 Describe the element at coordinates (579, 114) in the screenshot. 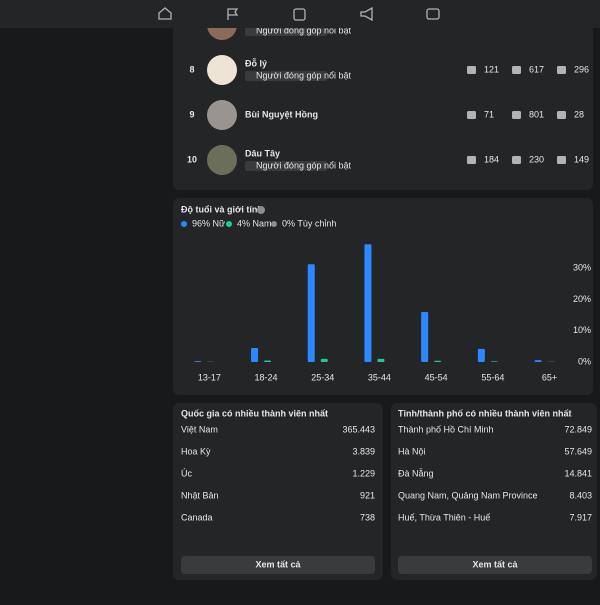

I see `reactions-count: 28` at that location.